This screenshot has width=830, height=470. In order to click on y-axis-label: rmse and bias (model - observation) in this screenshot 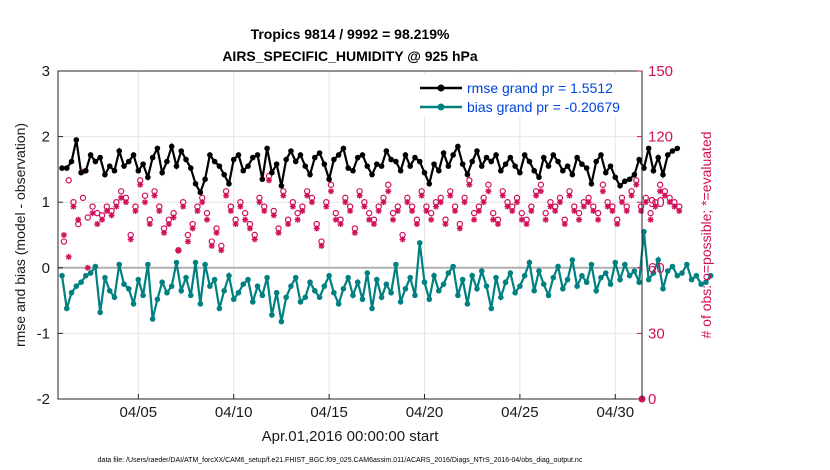, I will do `click(20, 235)`.